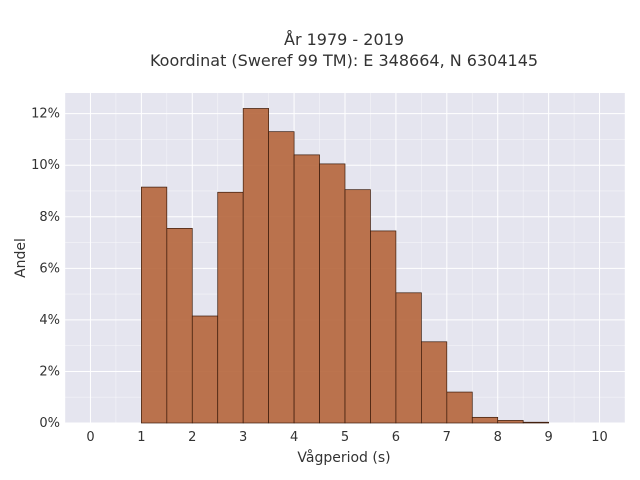 The height and width of the screenshot is (480, 640). What do you see at coordinates (49, 320) in the screenshot?
I see `y-tick-label: 4%` at bounding box center [49, 320].